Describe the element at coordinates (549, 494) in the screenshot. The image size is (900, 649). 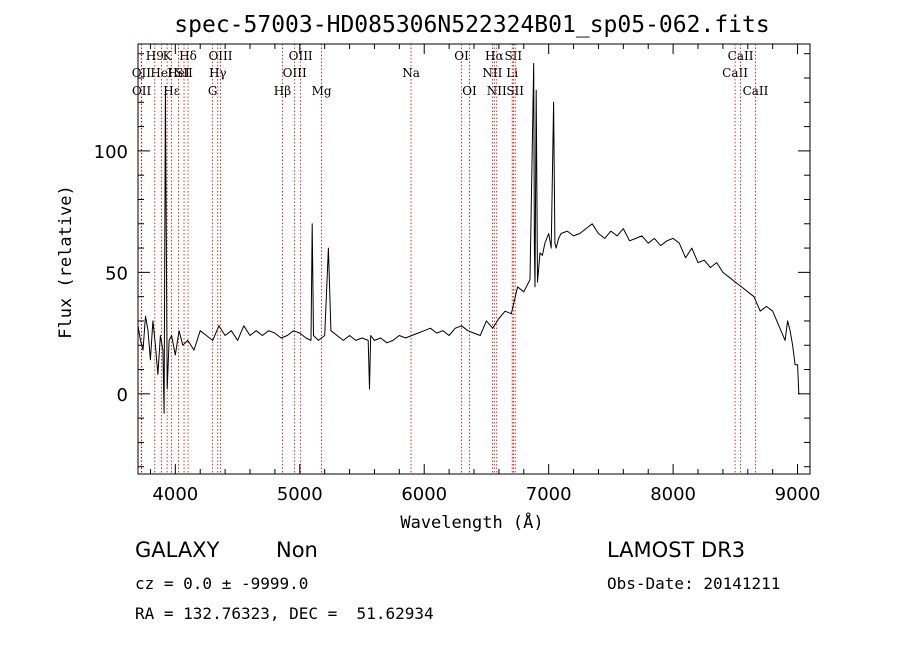
I see `x-tick-label: 7000` at that location.